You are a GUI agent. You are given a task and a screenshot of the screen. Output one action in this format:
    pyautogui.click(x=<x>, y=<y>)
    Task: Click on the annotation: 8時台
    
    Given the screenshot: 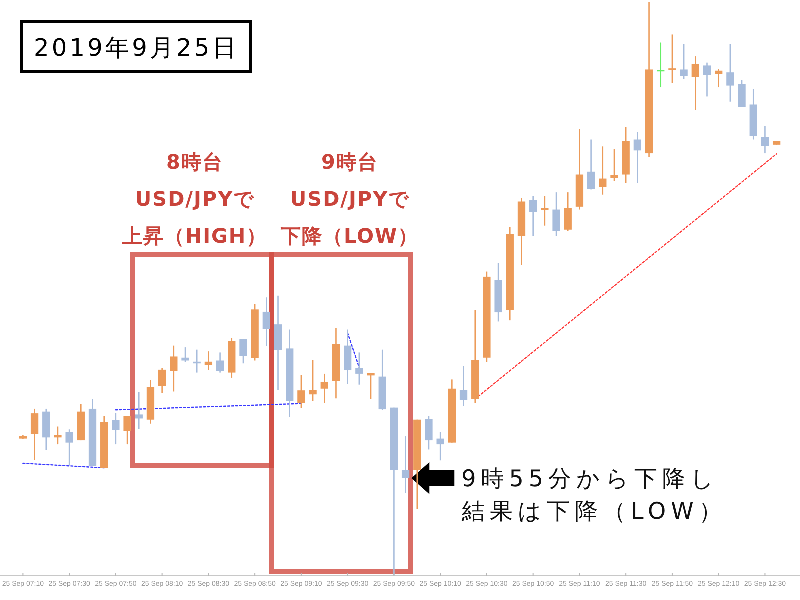 What is the action you would take?
    pyautogui.click(x=195, y=162)
    